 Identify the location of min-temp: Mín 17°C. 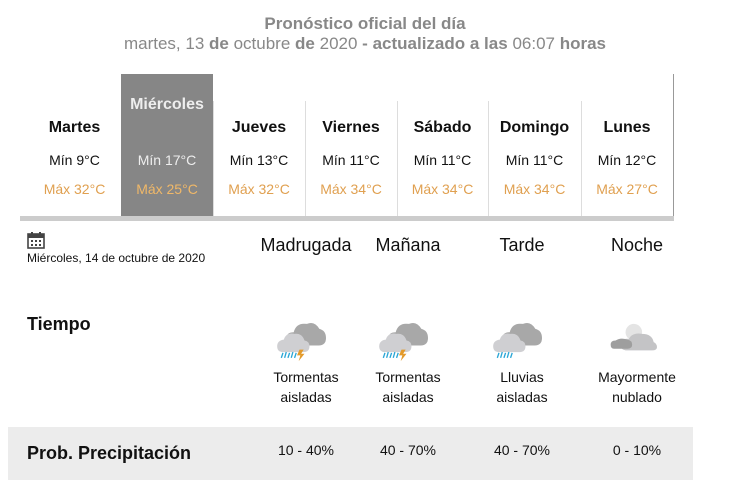
(167, 160).